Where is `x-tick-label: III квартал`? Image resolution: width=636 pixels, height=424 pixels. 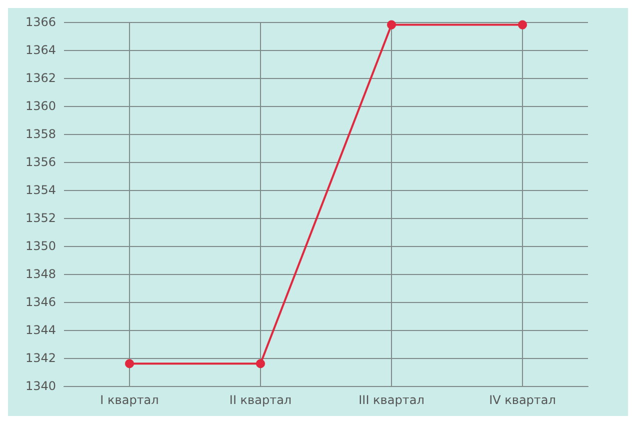 x-tick-label: III квартал is located at coordinates (391, 400).